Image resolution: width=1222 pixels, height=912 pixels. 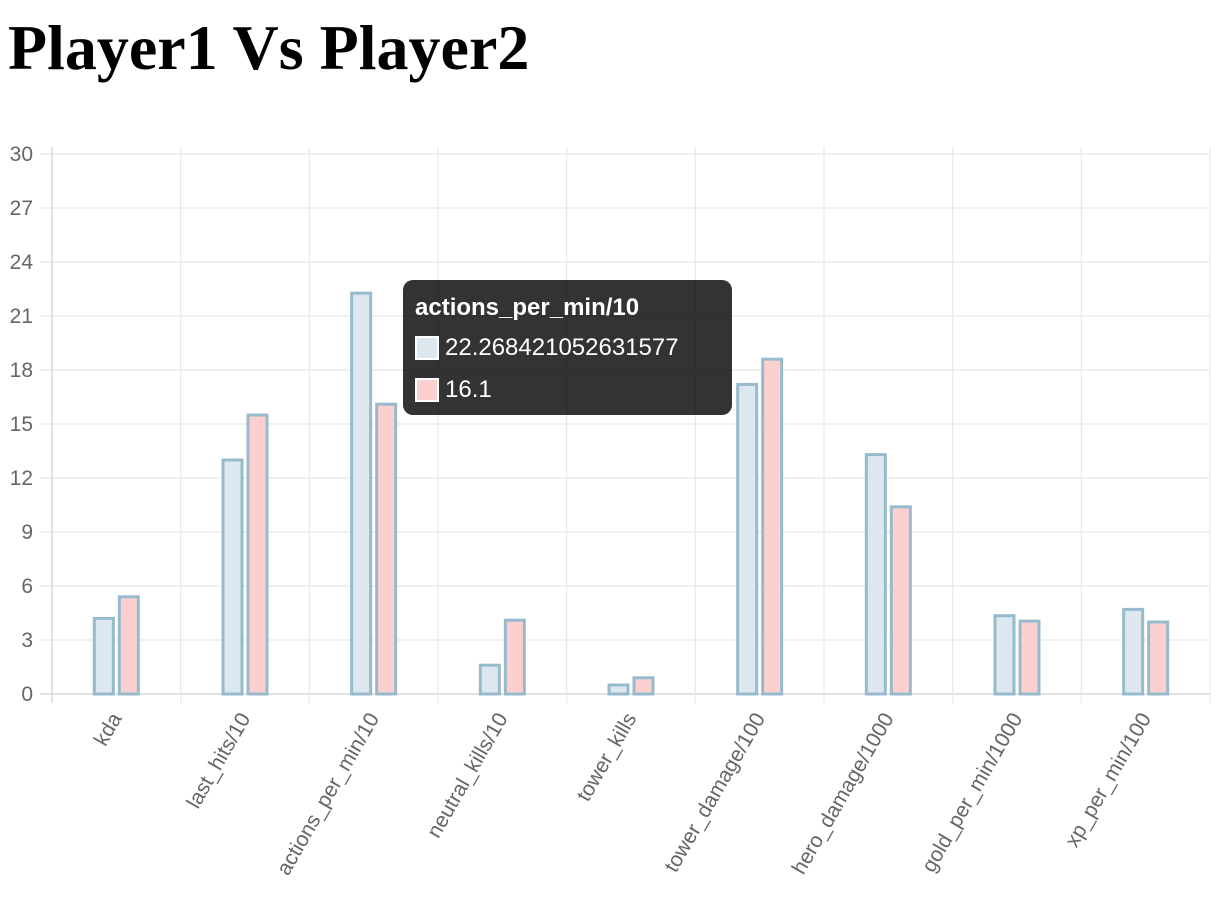 What do you see at coordinates (27, 532) in the screenshot?
I see `y-tick-label-9: 9` at bounding box center [27, 532].